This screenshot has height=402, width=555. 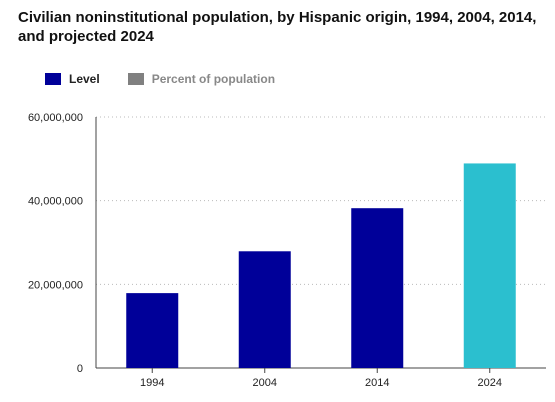 I want to click on legend-item-level: Level, so click(x=72, y=79).